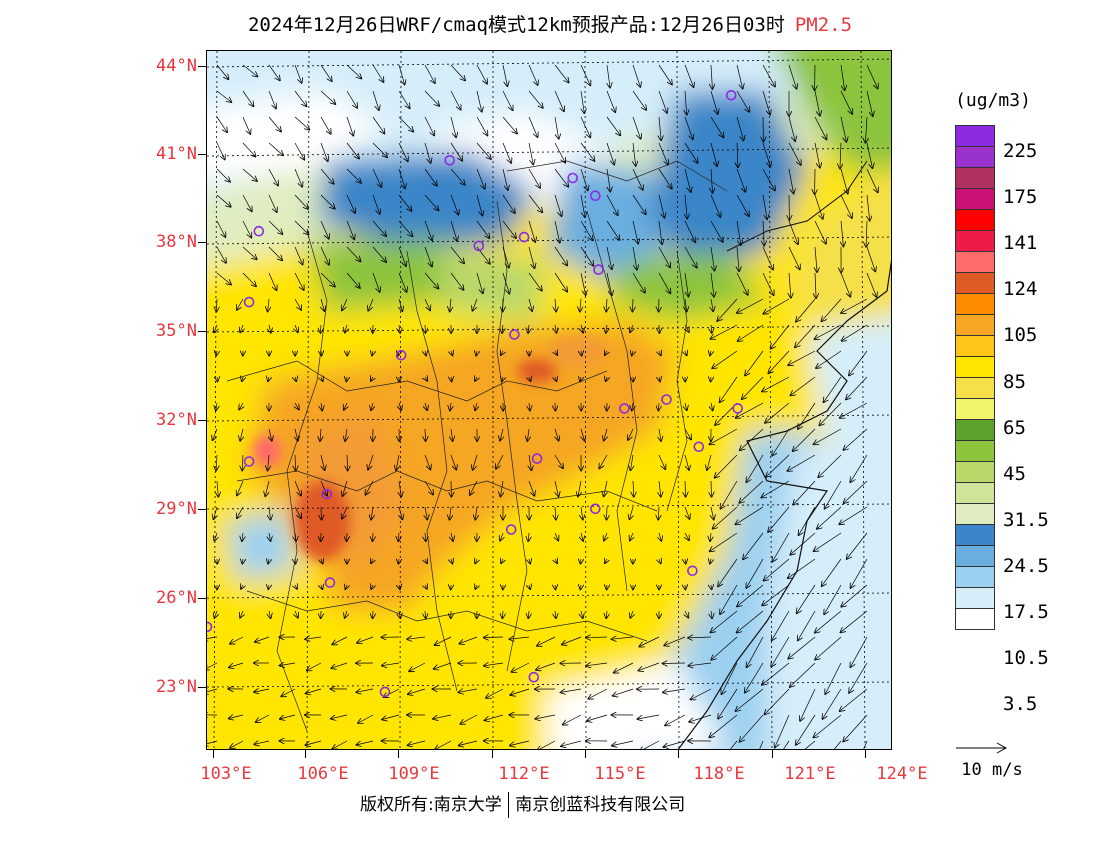 Image resolution: width=1100 pixels, height=850 pixels. Describe the element at coordinates (226, 774) in the screenshot. I see `lon-label-103: 103°E` at that location.